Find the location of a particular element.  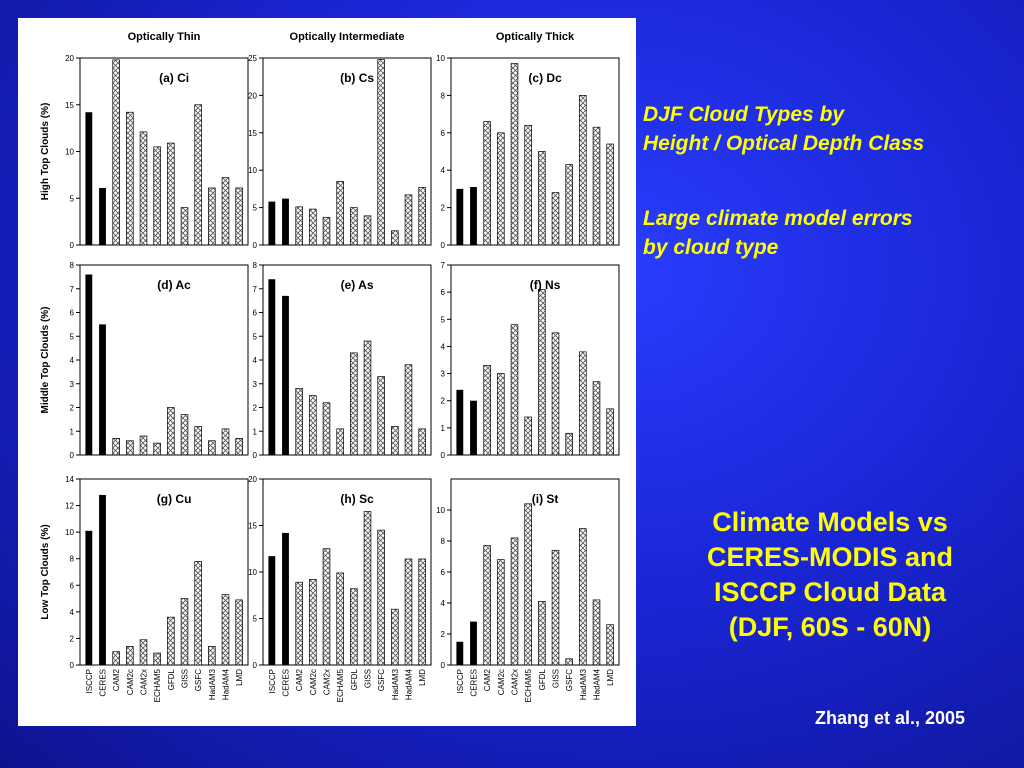

headline-line-4: (DJF, 60S - 60N) is located at coordinates (830, 627).